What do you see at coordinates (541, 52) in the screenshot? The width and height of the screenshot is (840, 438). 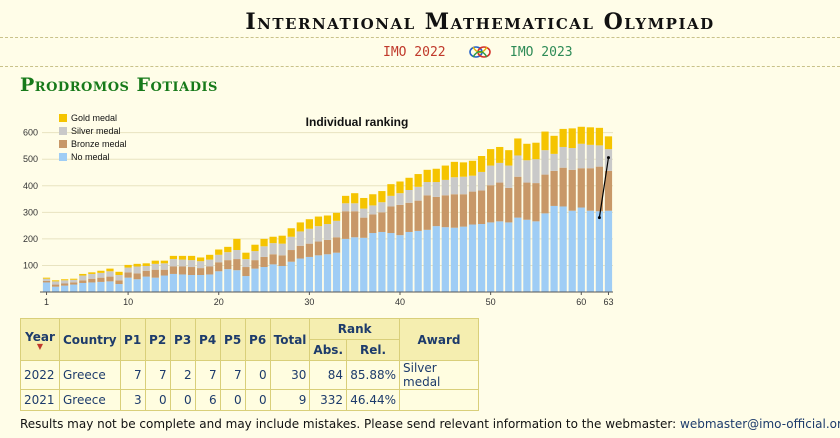 I see `next-imo-link: IMO 2023` at bounding box center [541, 52].